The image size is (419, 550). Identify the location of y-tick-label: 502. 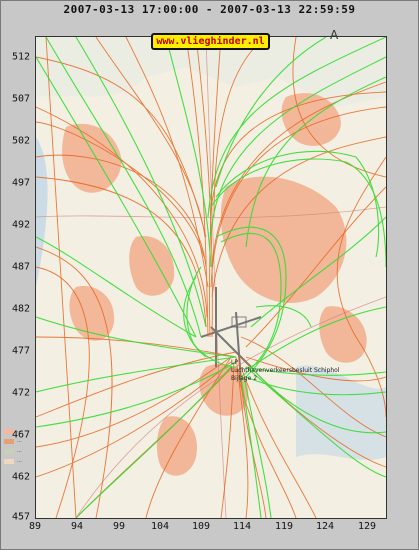
(20, 141).